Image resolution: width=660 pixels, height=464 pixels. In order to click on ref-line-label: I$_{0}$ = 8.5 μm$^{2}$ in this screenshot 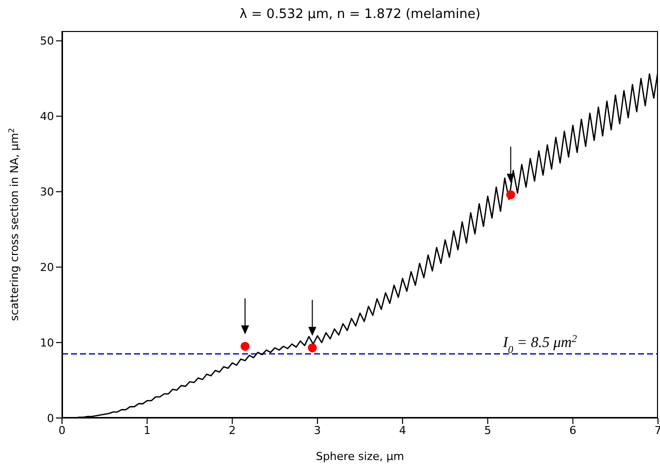, I will do `click(540, 344)`.